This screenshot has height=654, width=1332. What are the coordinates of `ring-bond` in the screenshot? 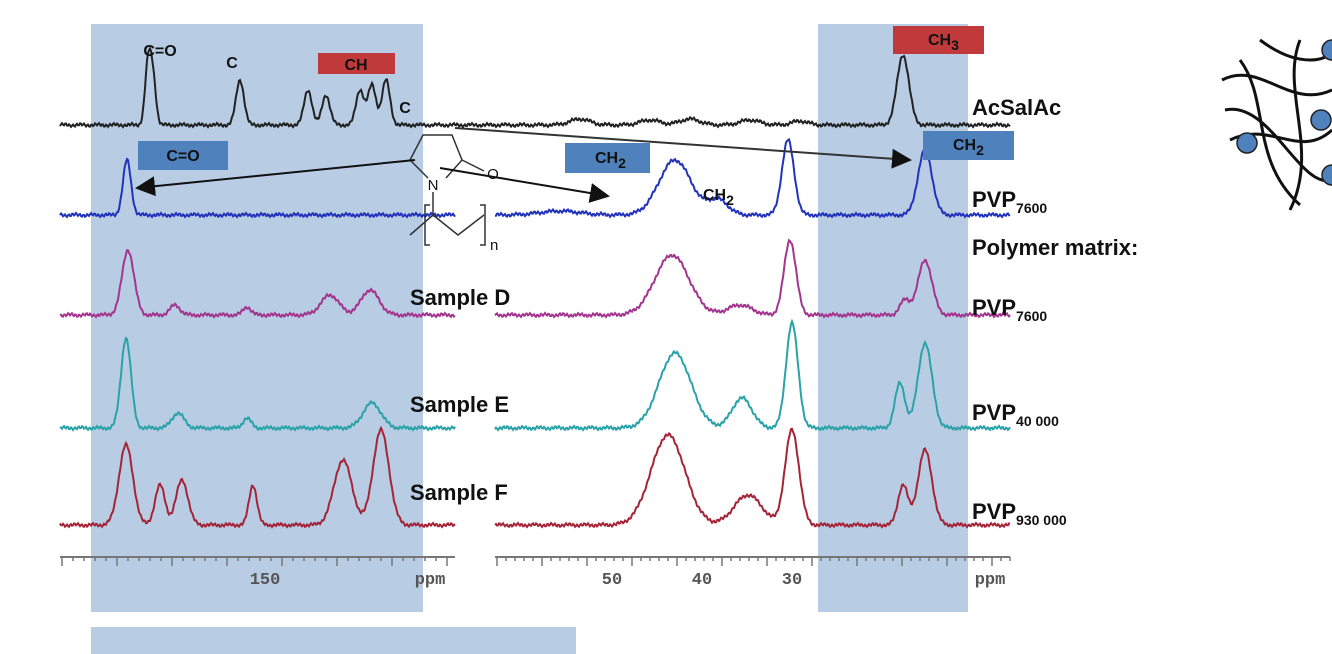 It's located at (436, 156).